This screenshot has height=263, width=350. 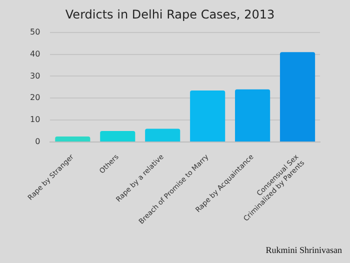 What do you see at coordinates (35, 53) in the screenshot?
I see `y-tick-label: 40` at bounding box center [35, 53].